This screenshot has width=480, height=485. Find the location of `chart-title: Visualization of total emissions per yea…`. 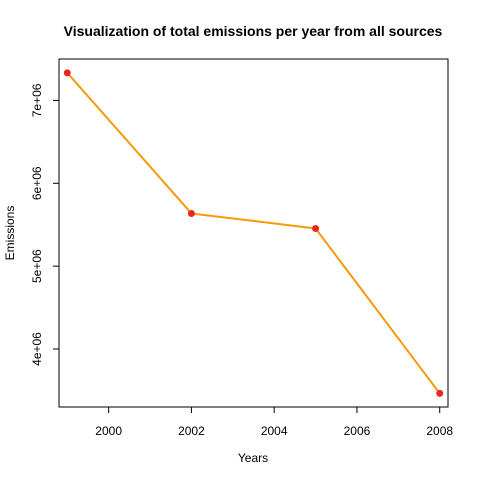

chart-title: Visualization of total emissions per yea… is located at coordinates (253, 31).